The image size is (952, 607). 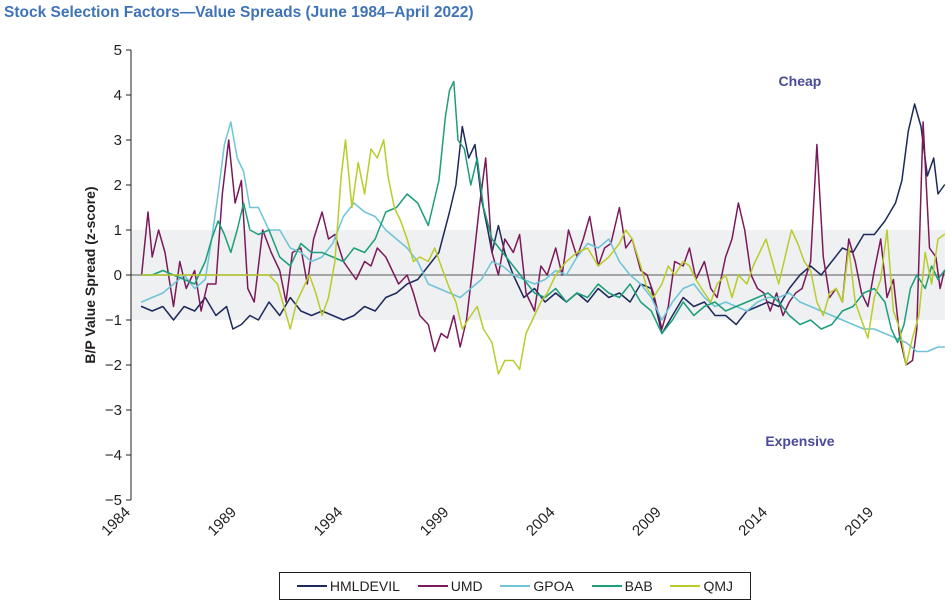 I want to click on y-tick-label: −3, so click(x=113, y=410).